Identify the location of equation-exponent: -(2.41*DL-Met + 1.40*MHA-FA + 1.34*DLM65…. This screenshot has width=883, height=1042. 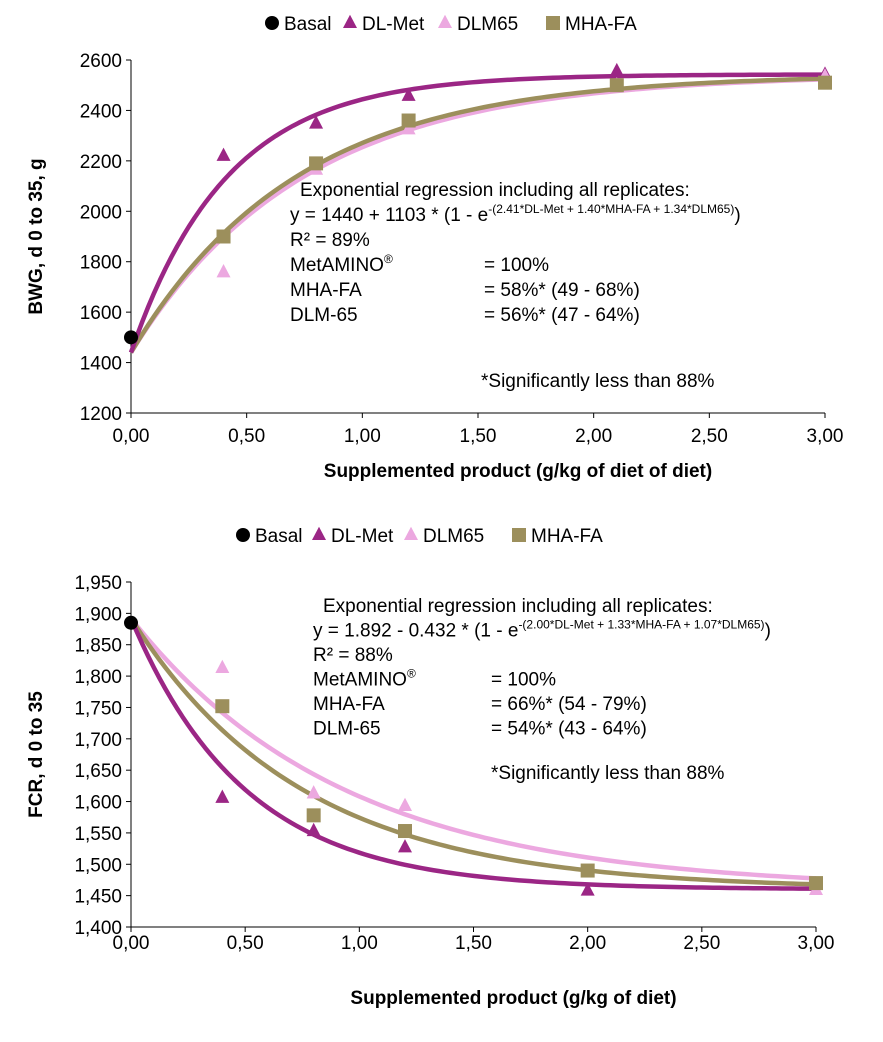
(611, 209).